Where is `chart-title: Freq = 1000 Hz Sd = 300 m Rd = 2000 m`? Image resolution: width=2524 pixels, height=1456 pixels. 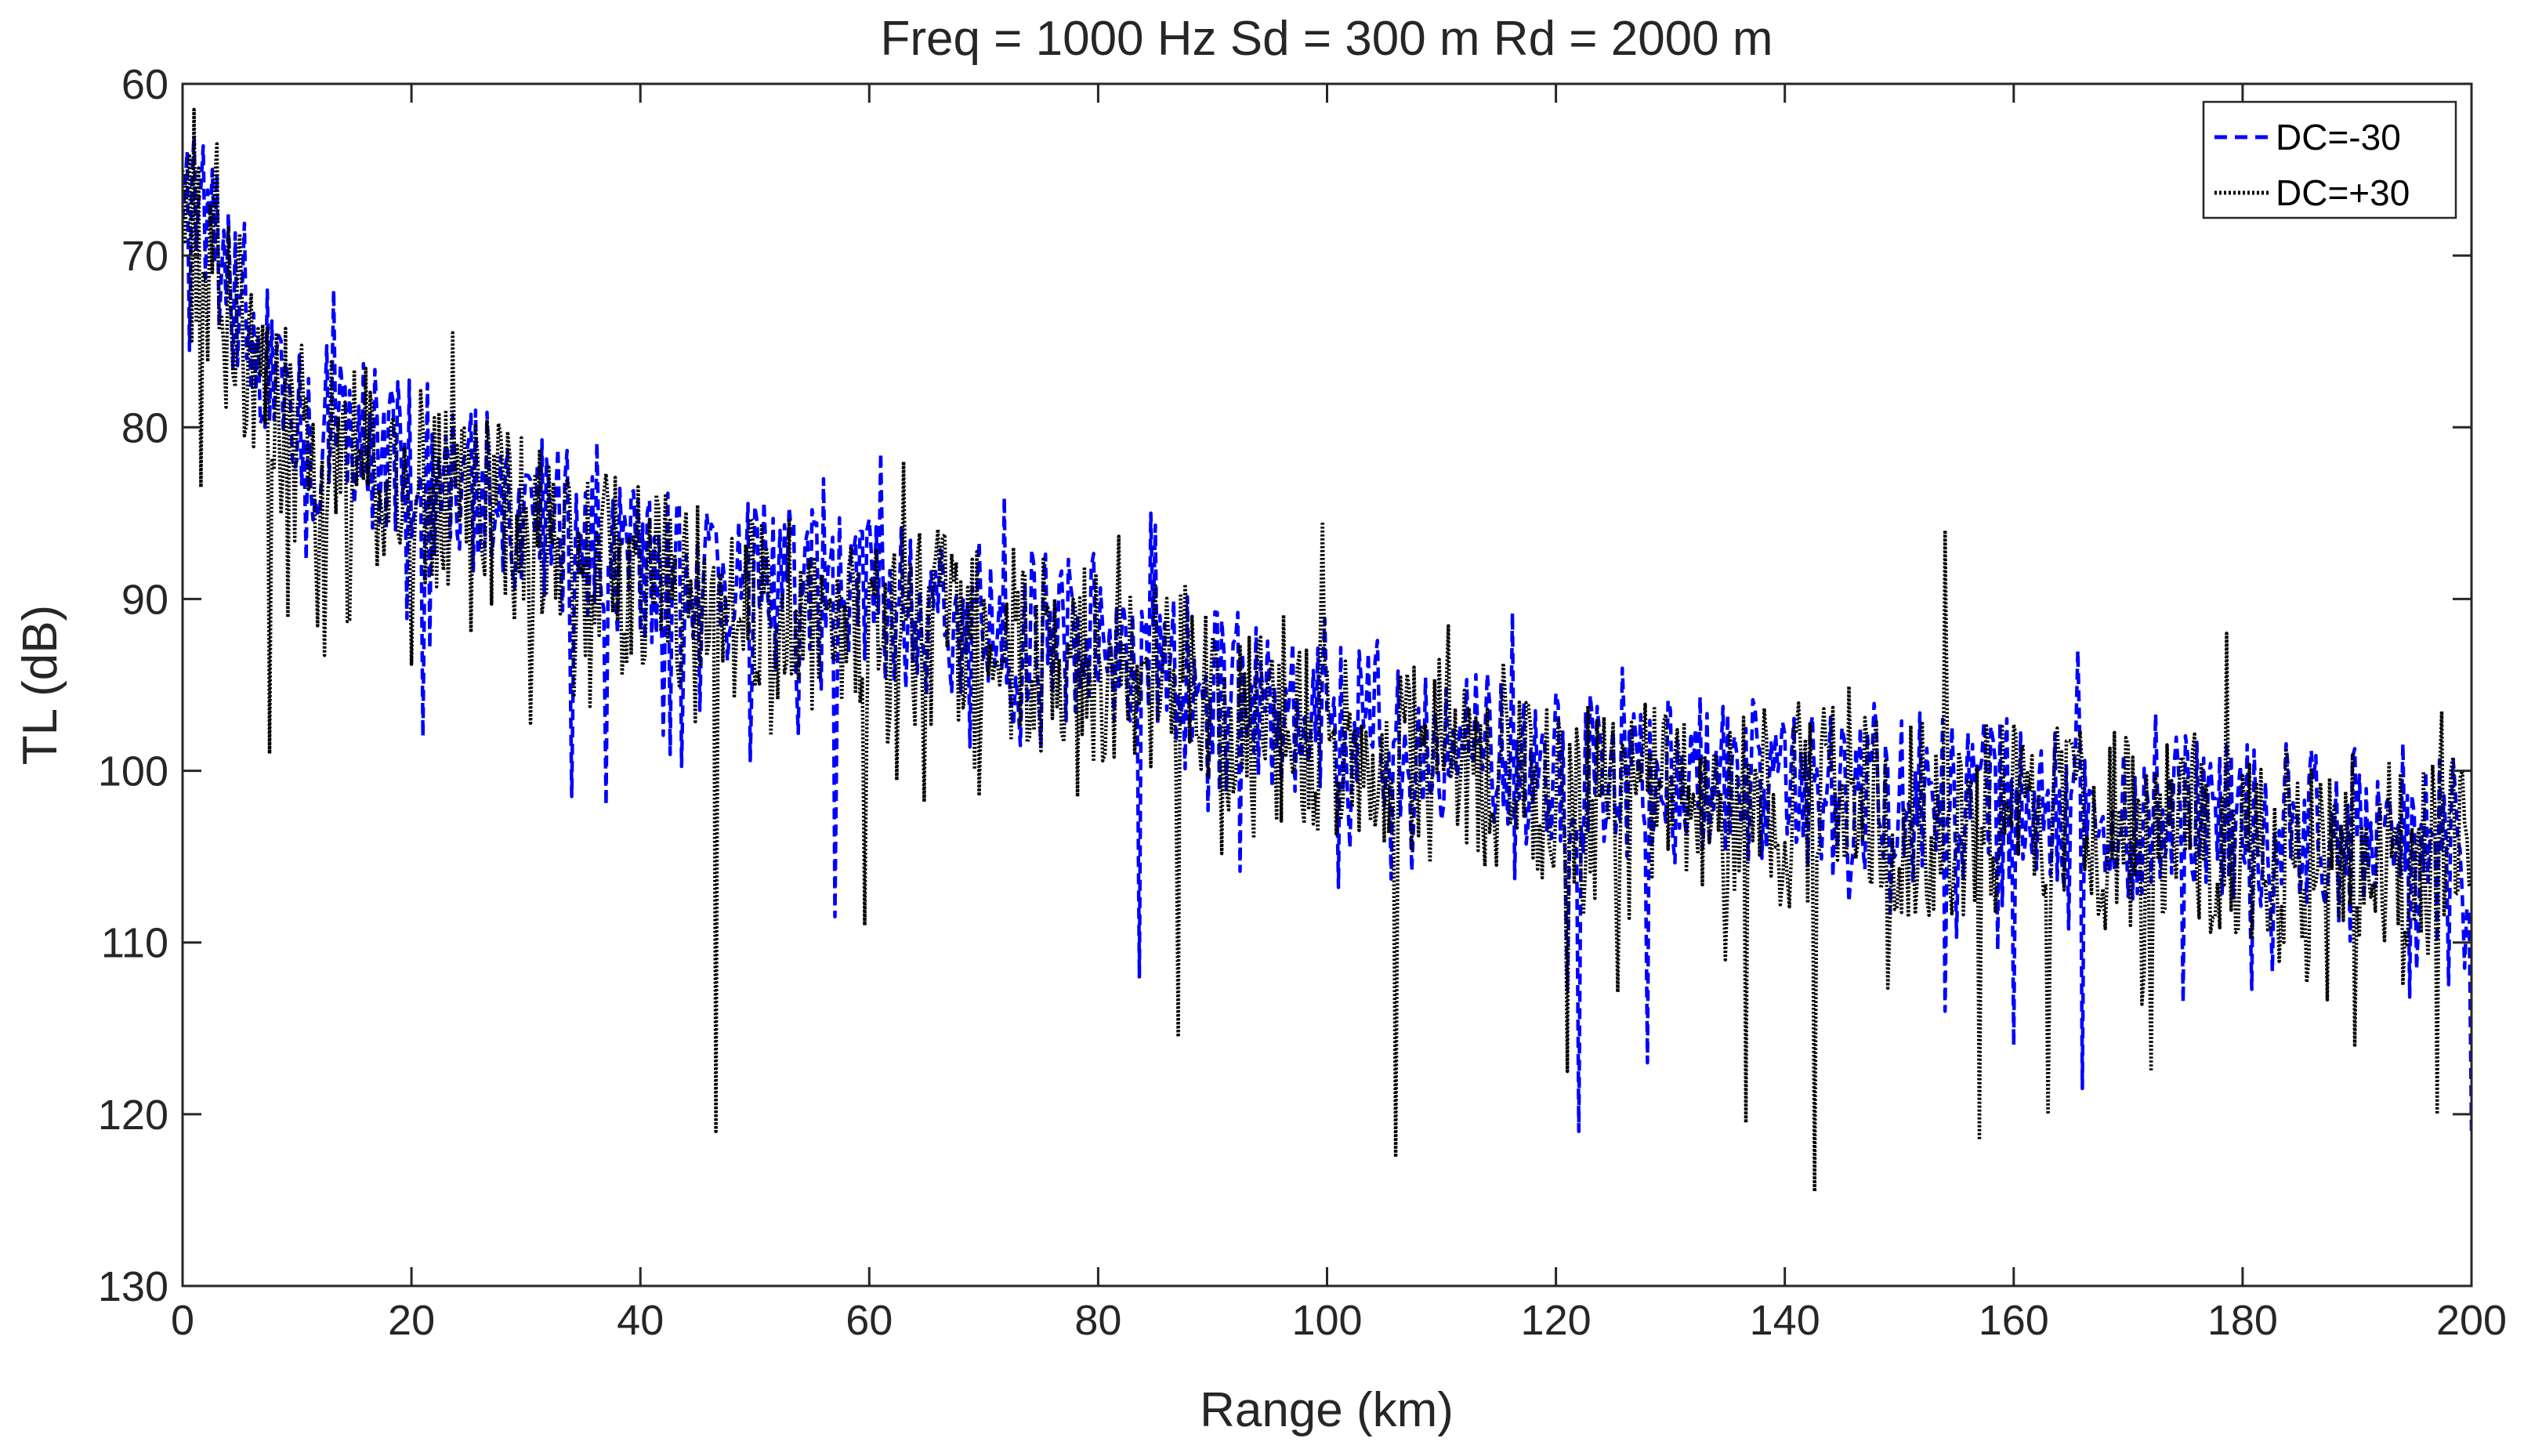 chart-title: Freq = 1000 Hz Sd = 300 m Rd = 2000 m is located at coordinates (1326, 39).